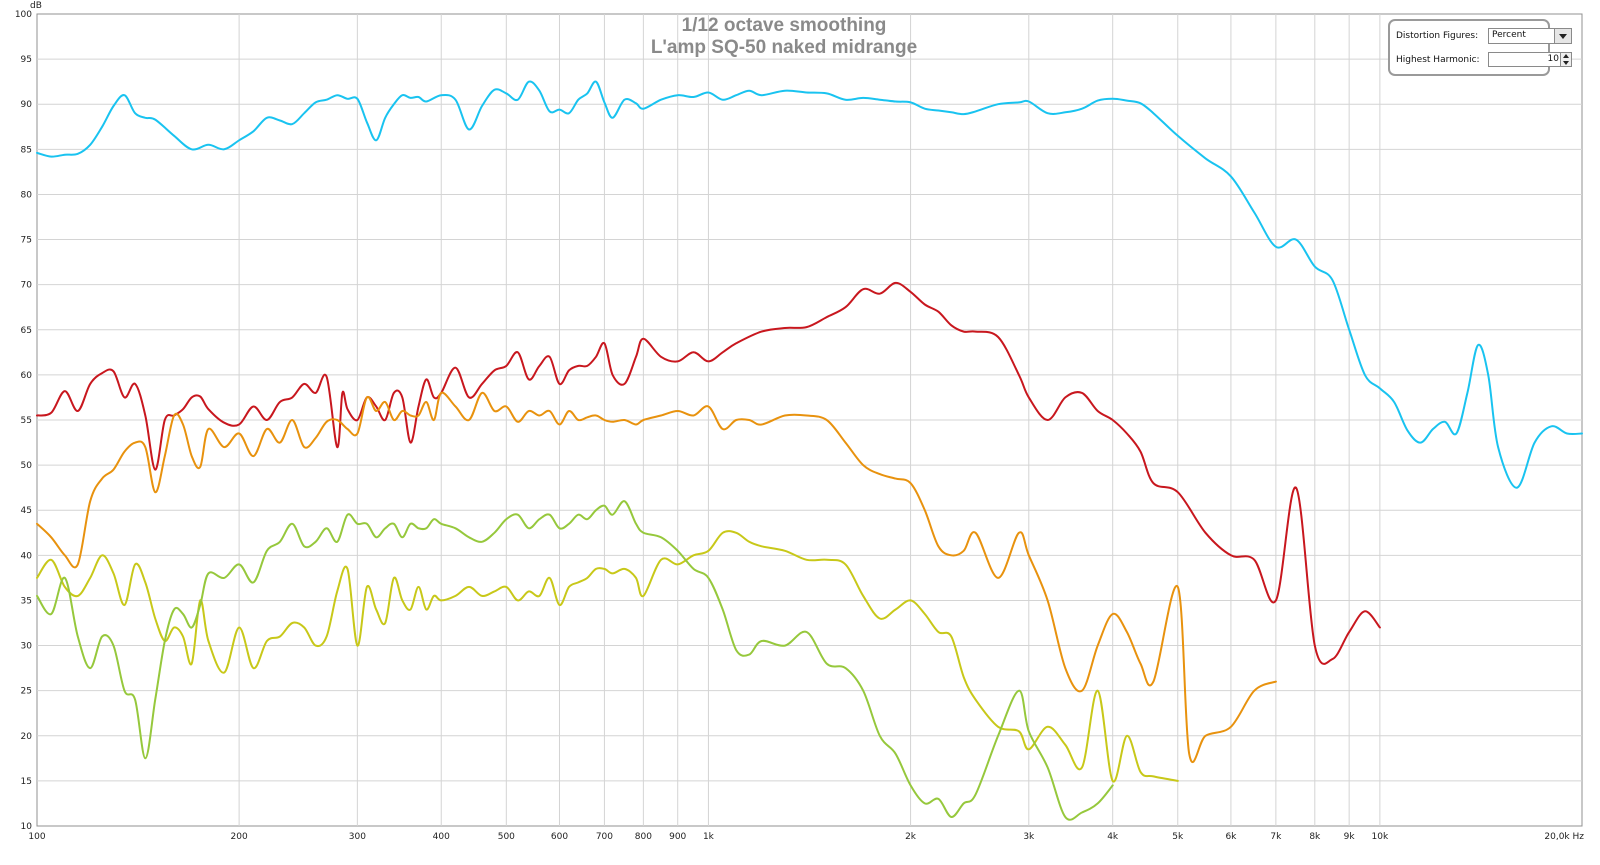 This screenshot has height=865, width=1600. What do you see at coordinates (784, 47) in the screenshot?
I see `chart-subtitle: L'amp SQ-50 naked midrange` at bounding box center [784, 47].